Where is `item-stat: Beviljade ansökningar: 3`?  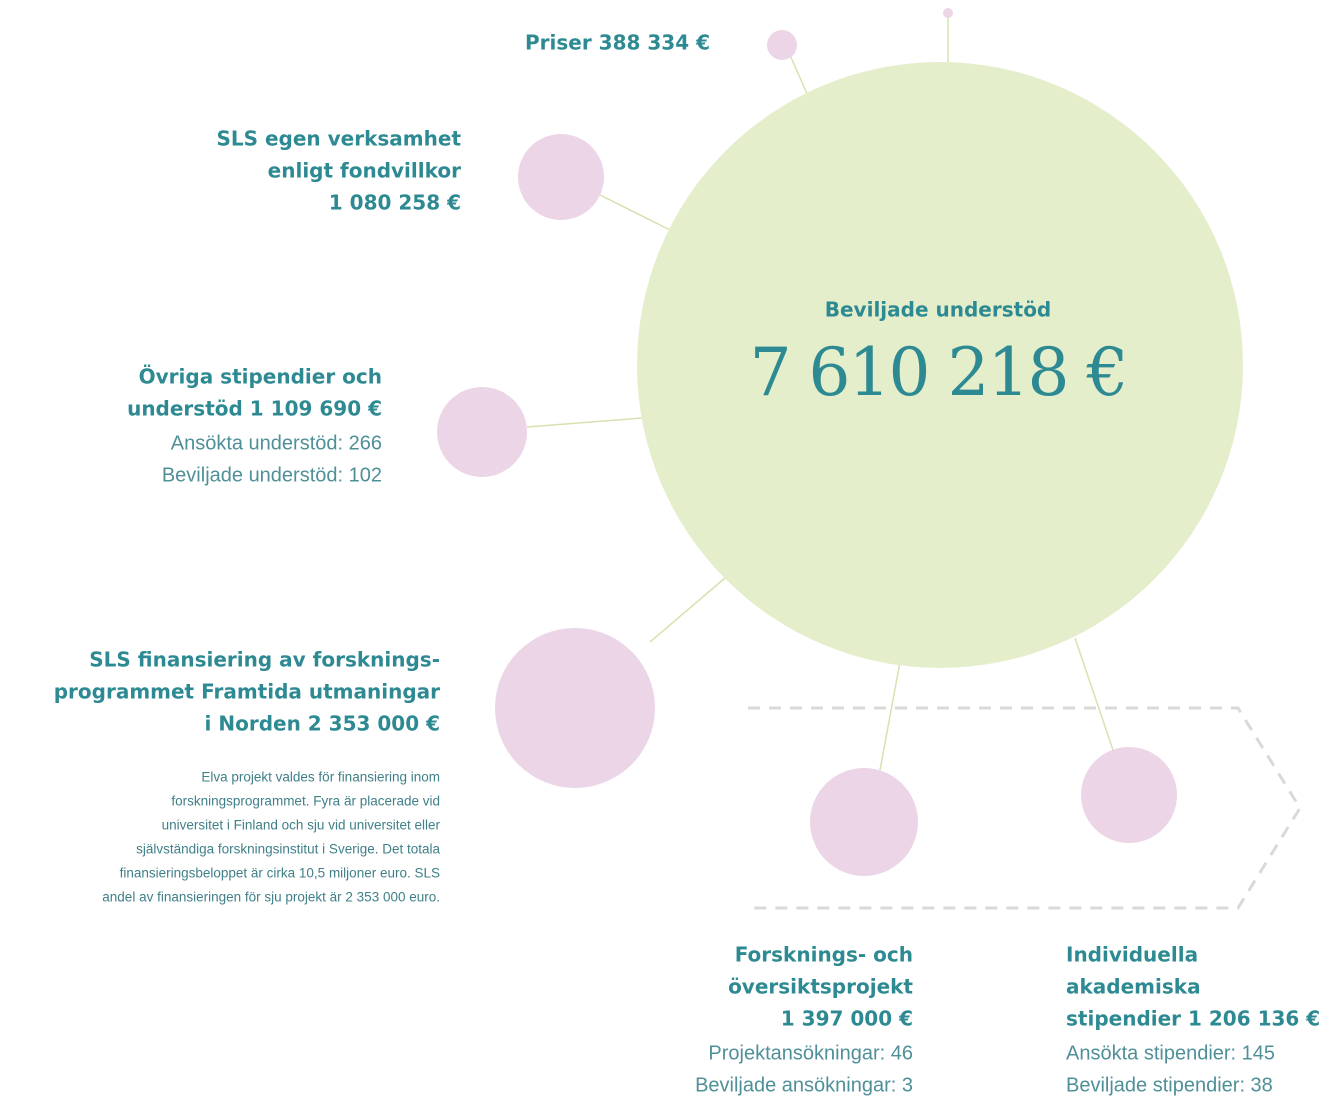
item-stat: Beviljade ansökningar: 3 is located at coordinates (804, 1085).